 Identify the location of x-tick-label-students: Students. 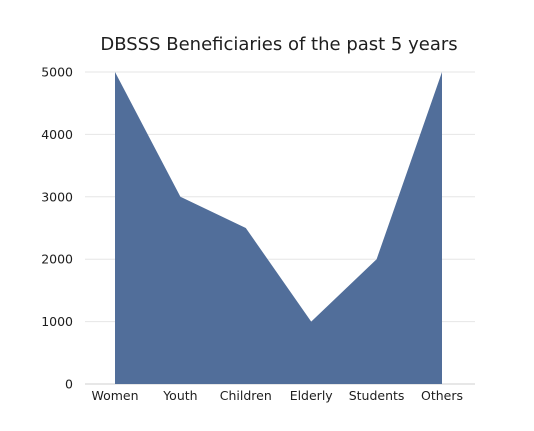
(377, 395).